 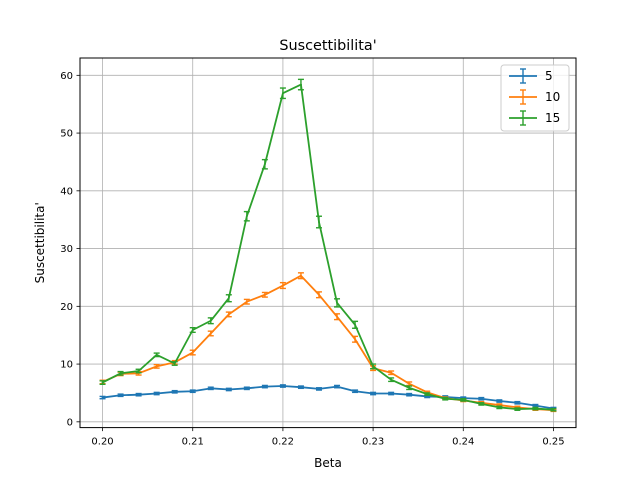 What do you see at coordinates (66, 249) in the screenshot?
I see `y-tick-label: 30` at bounding box center [66, 249].